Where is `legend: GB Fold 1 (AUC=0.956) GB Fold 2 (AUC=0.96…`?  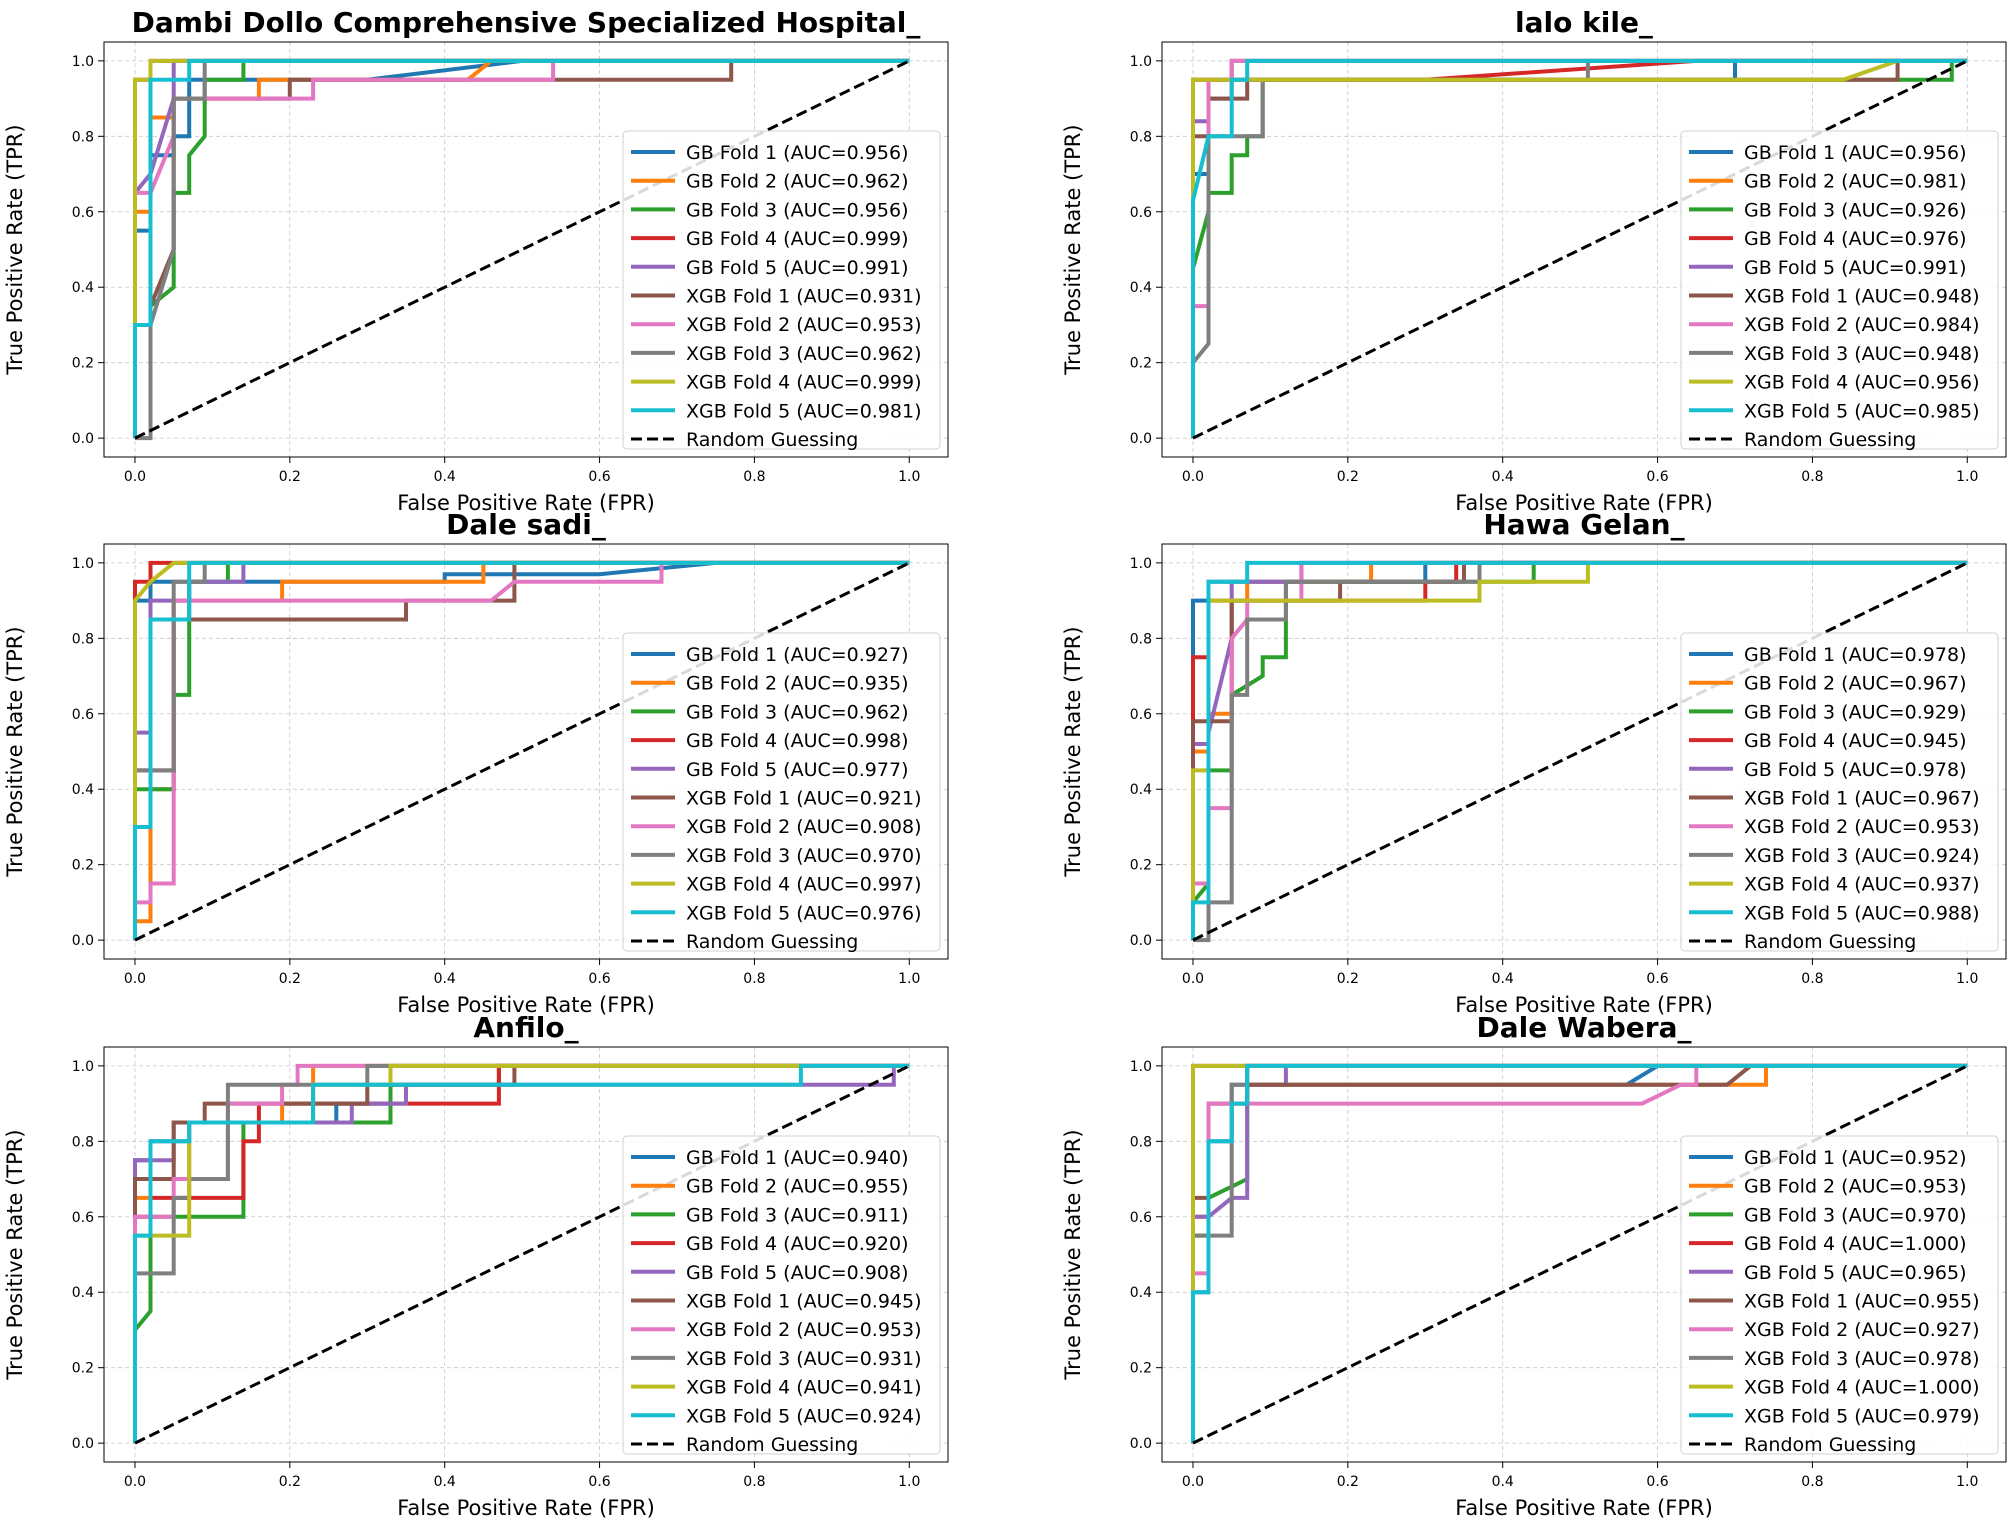
legend: GB Fold 1 (AUC=0.956) GB Fold 2 (AUC=0.96… is located at coordinates (781, 290).